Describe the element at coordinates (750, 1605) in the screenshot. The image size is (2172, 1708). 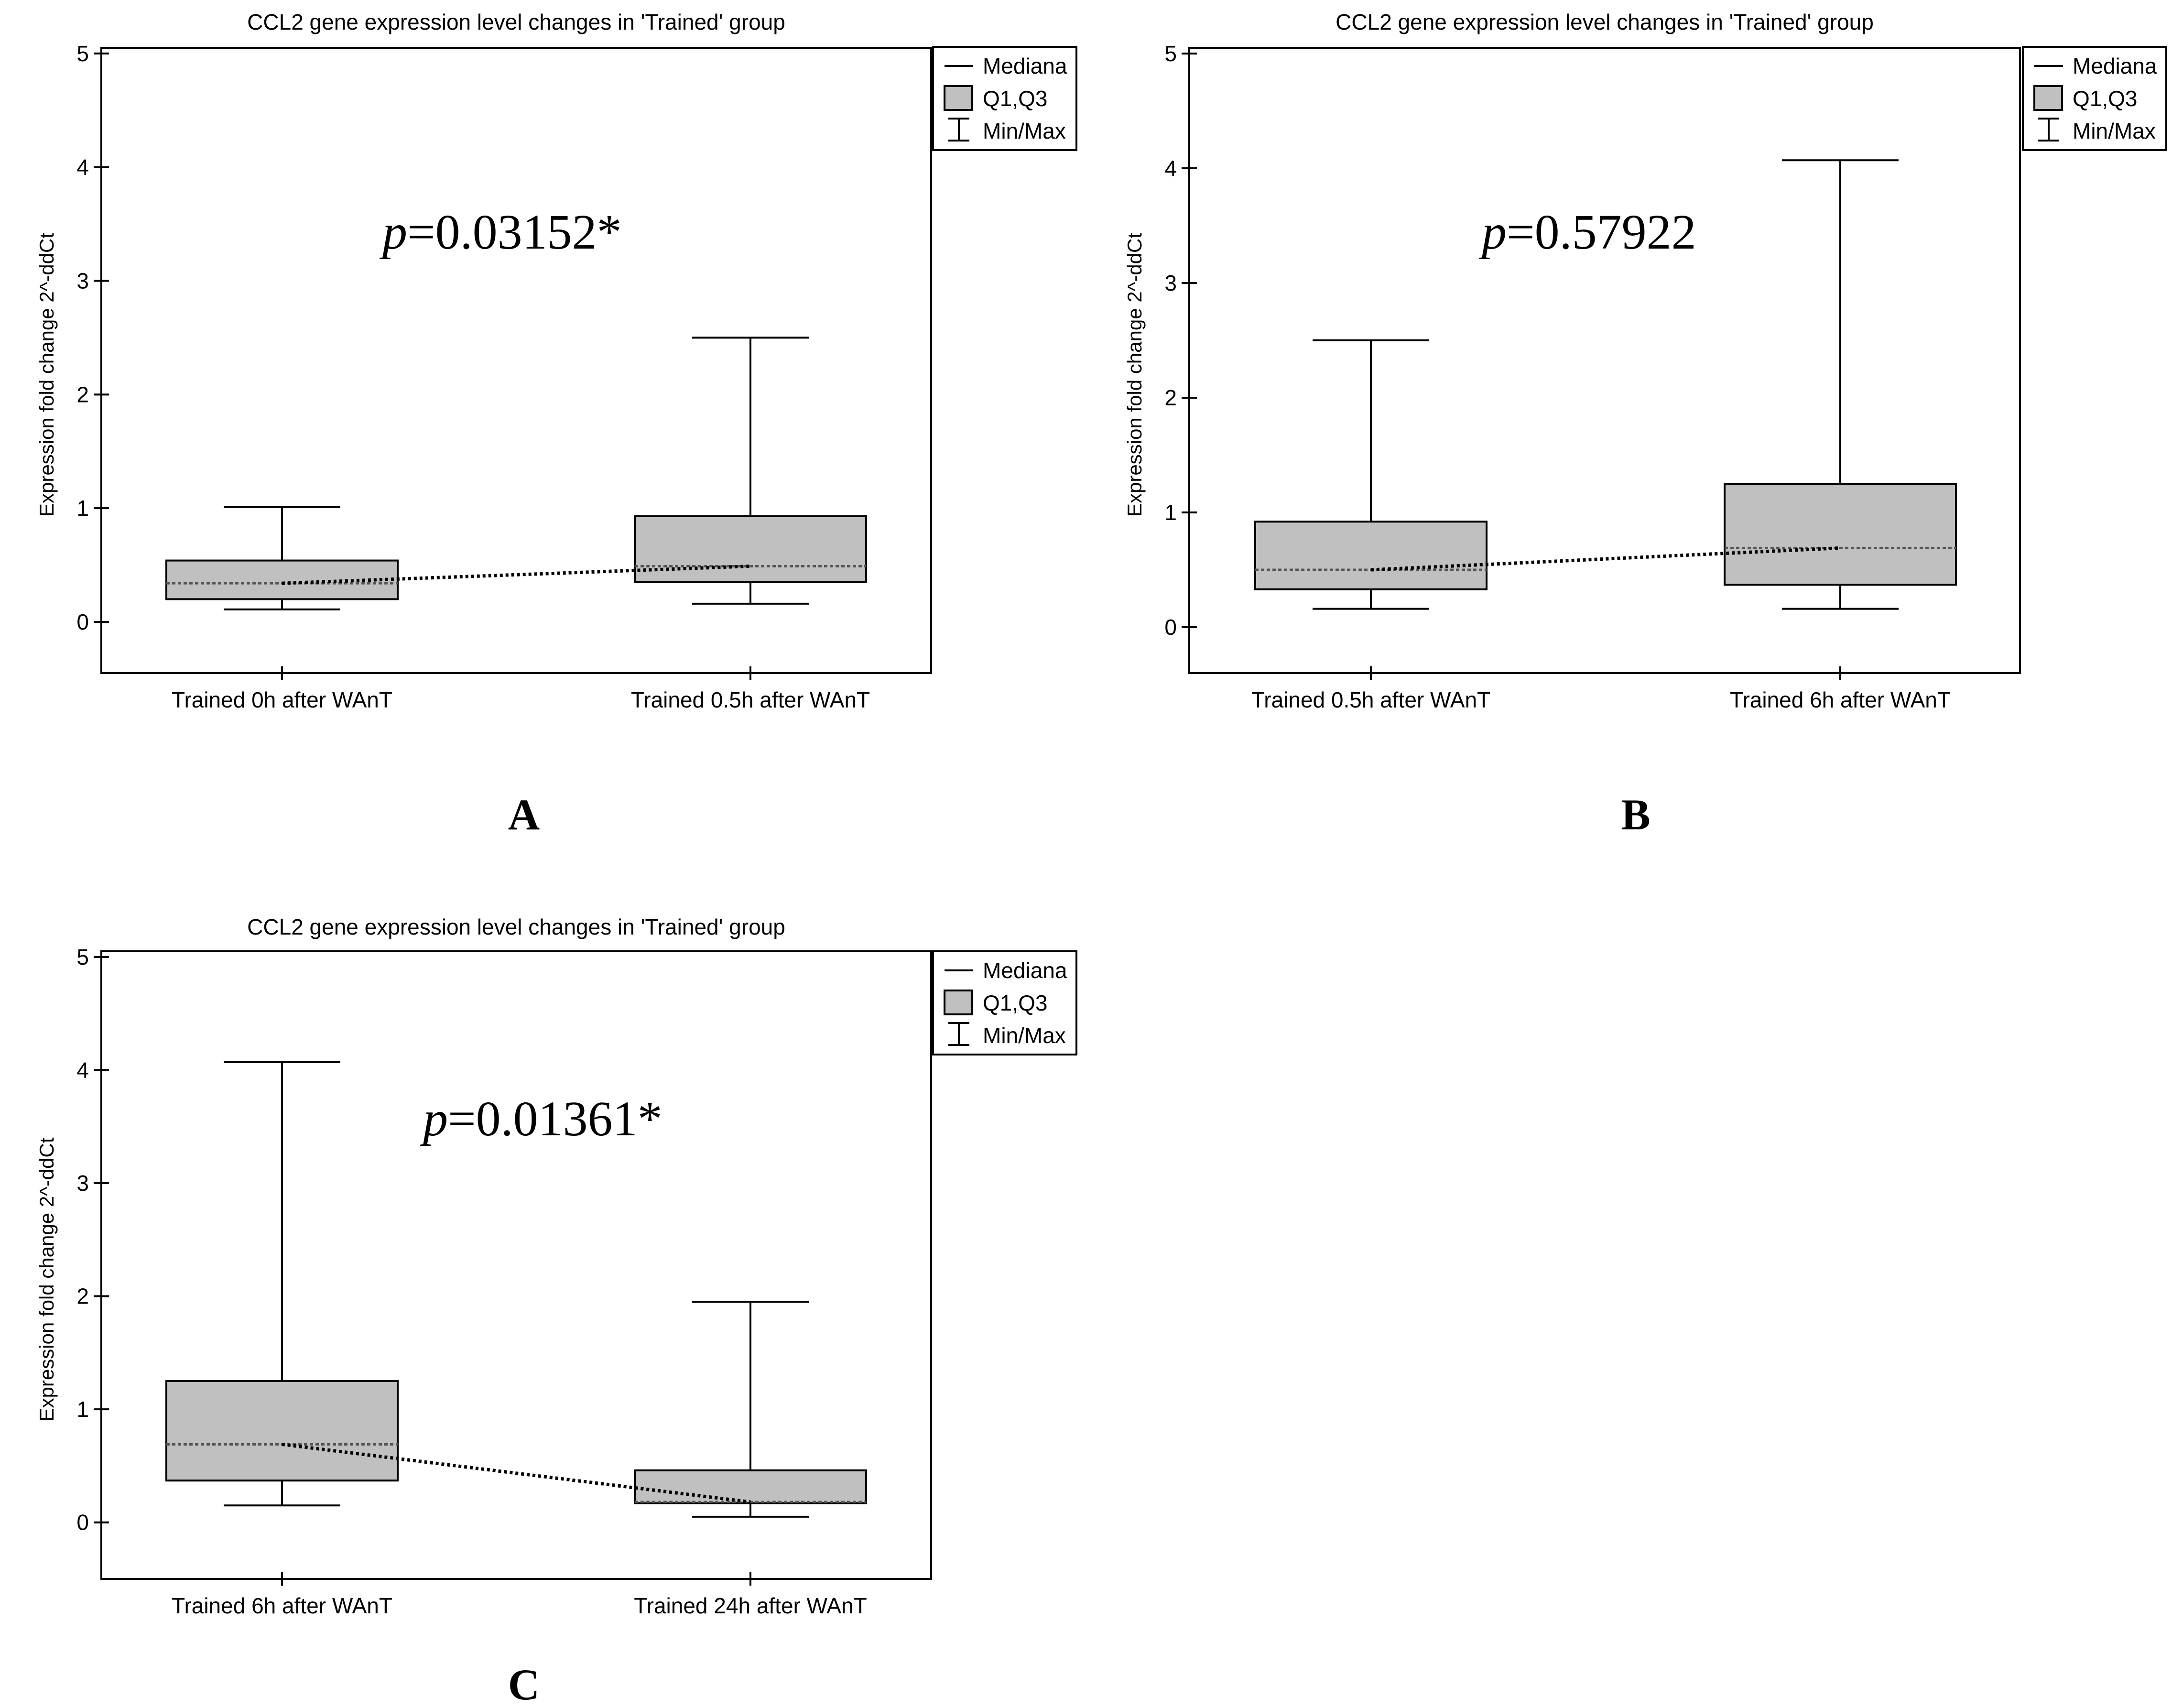
I see `x-tick-label: Trained 24h after WAnT` at that location.